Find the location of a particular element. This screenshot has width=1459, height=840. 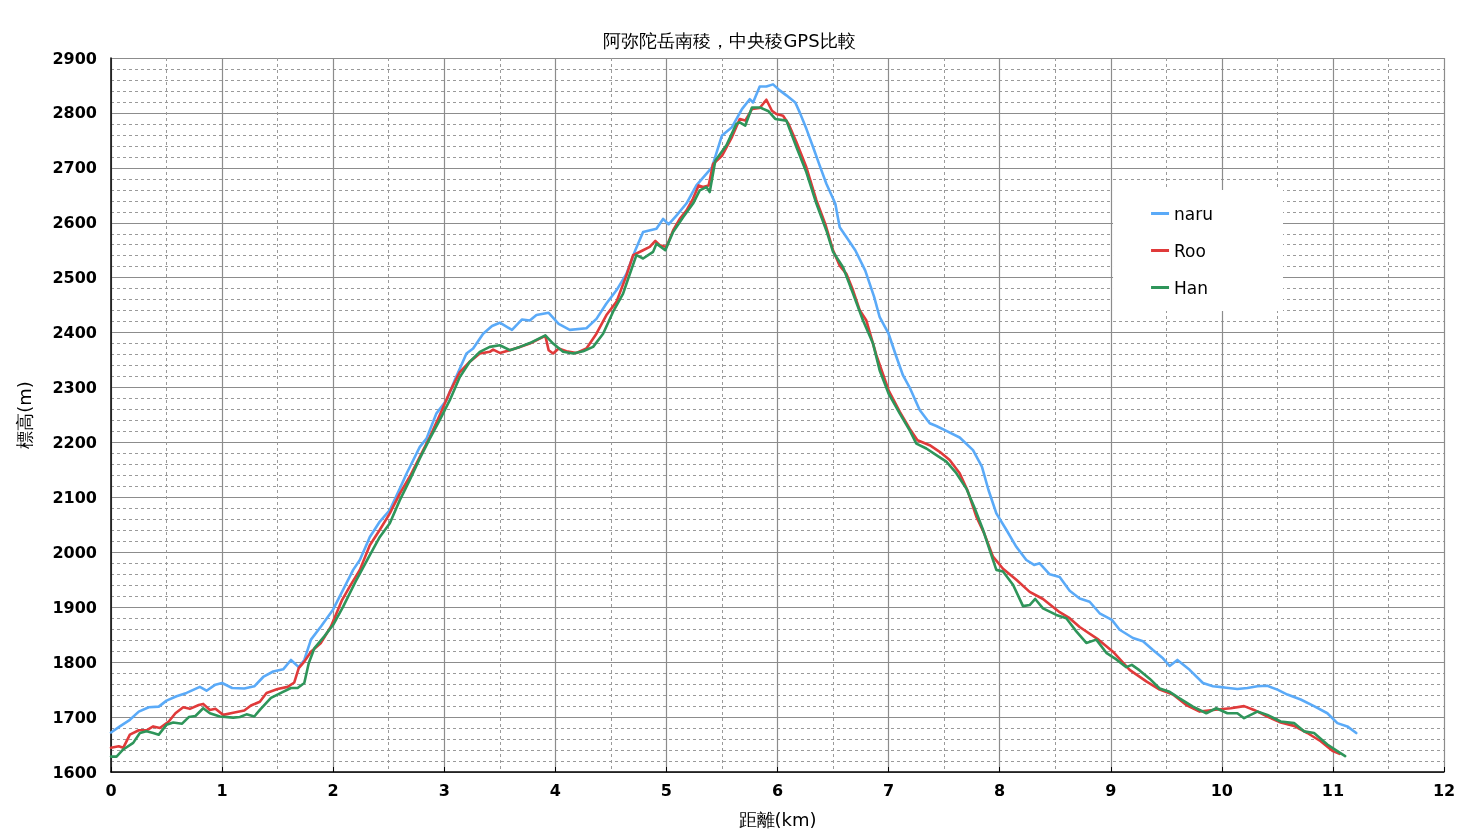

x-tick-label: 3 is located at coordinates (444, 790).